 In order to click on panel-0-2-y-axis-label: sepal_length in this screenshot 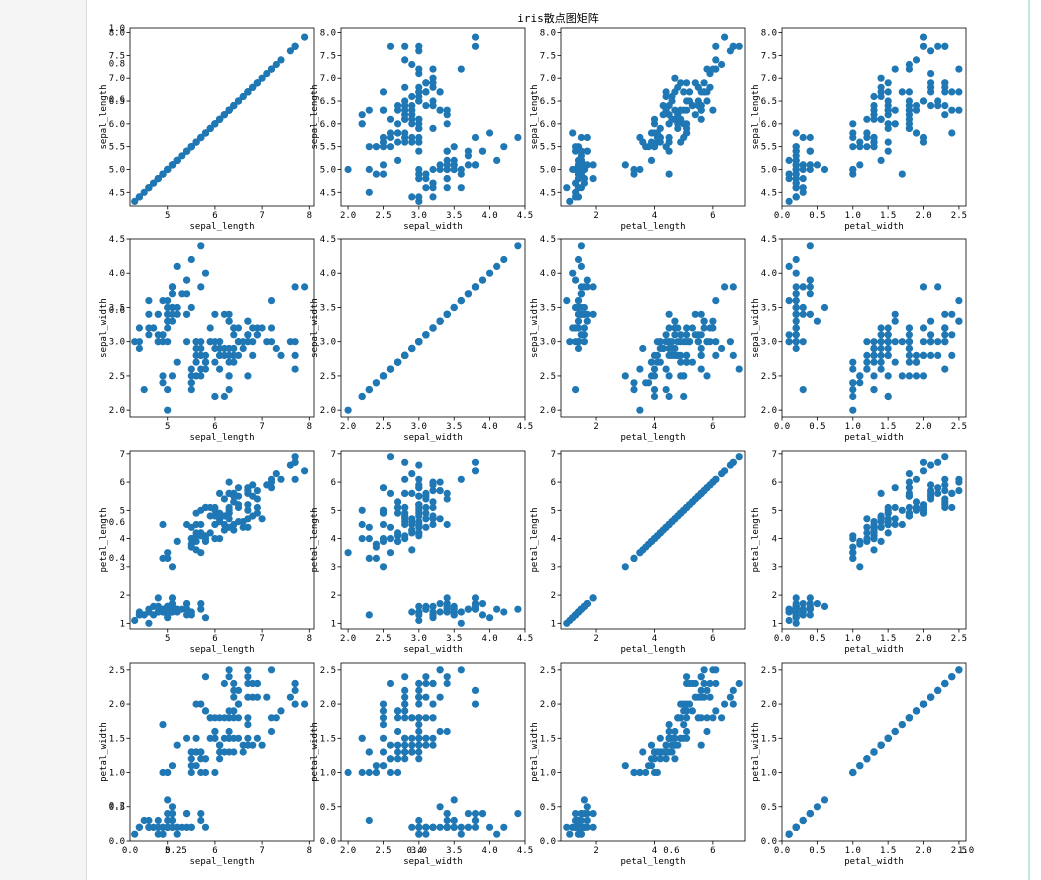, I will do `click(535, 116)`.